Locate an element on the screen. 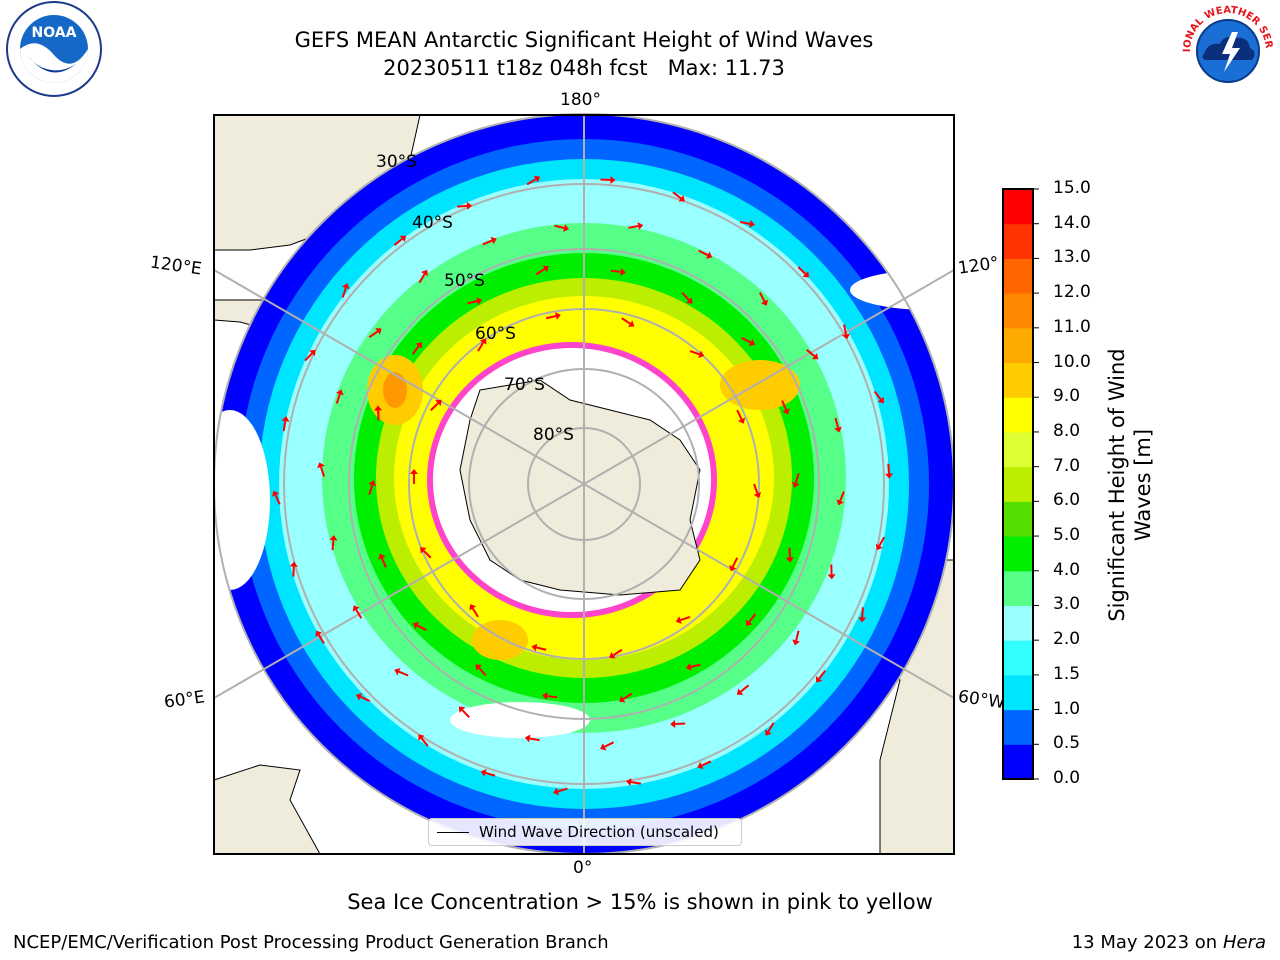  parallel-label-70s: 70°S is located at coordinates (524, 385).